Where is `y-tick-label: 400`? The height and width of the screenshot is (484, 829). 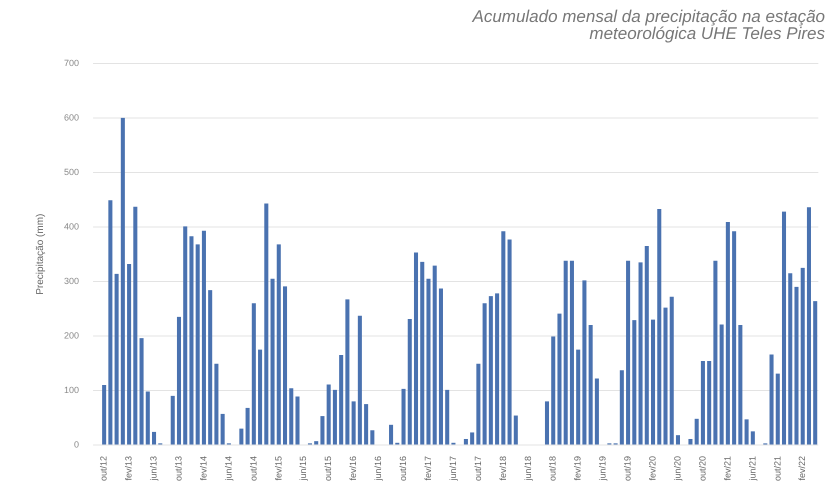
y-tick-label: 400 is located at coordinates (72, 226).